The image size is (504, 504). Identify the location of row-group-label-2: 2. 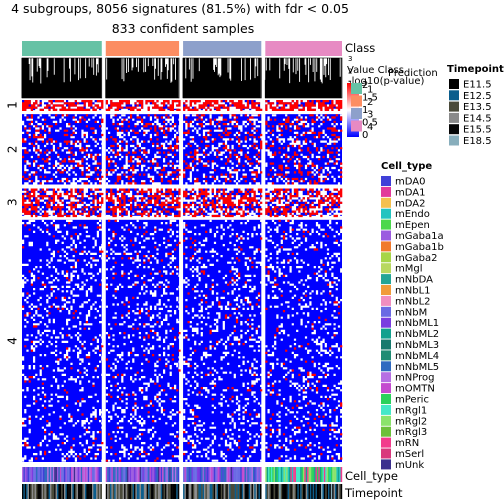
(13, 150).